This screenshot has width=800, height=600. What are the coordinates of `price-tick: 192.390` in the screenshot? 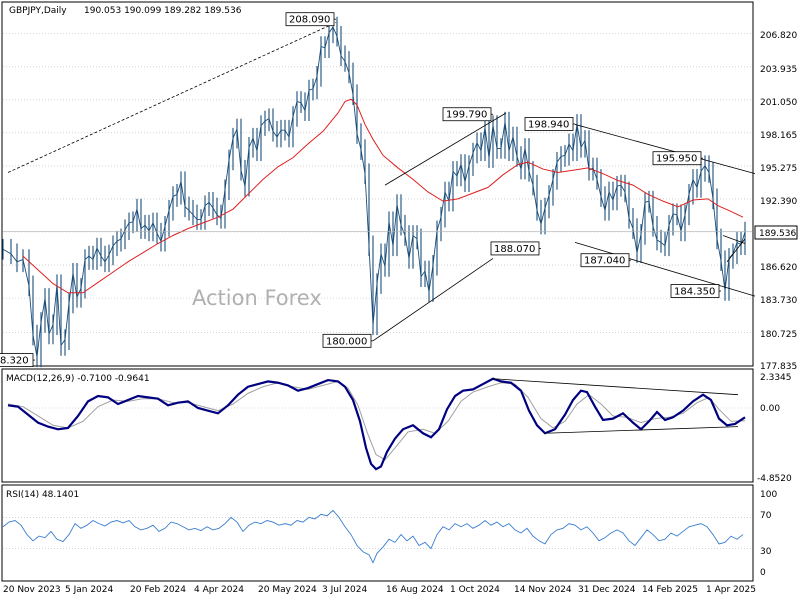 It's located at (778, 202).